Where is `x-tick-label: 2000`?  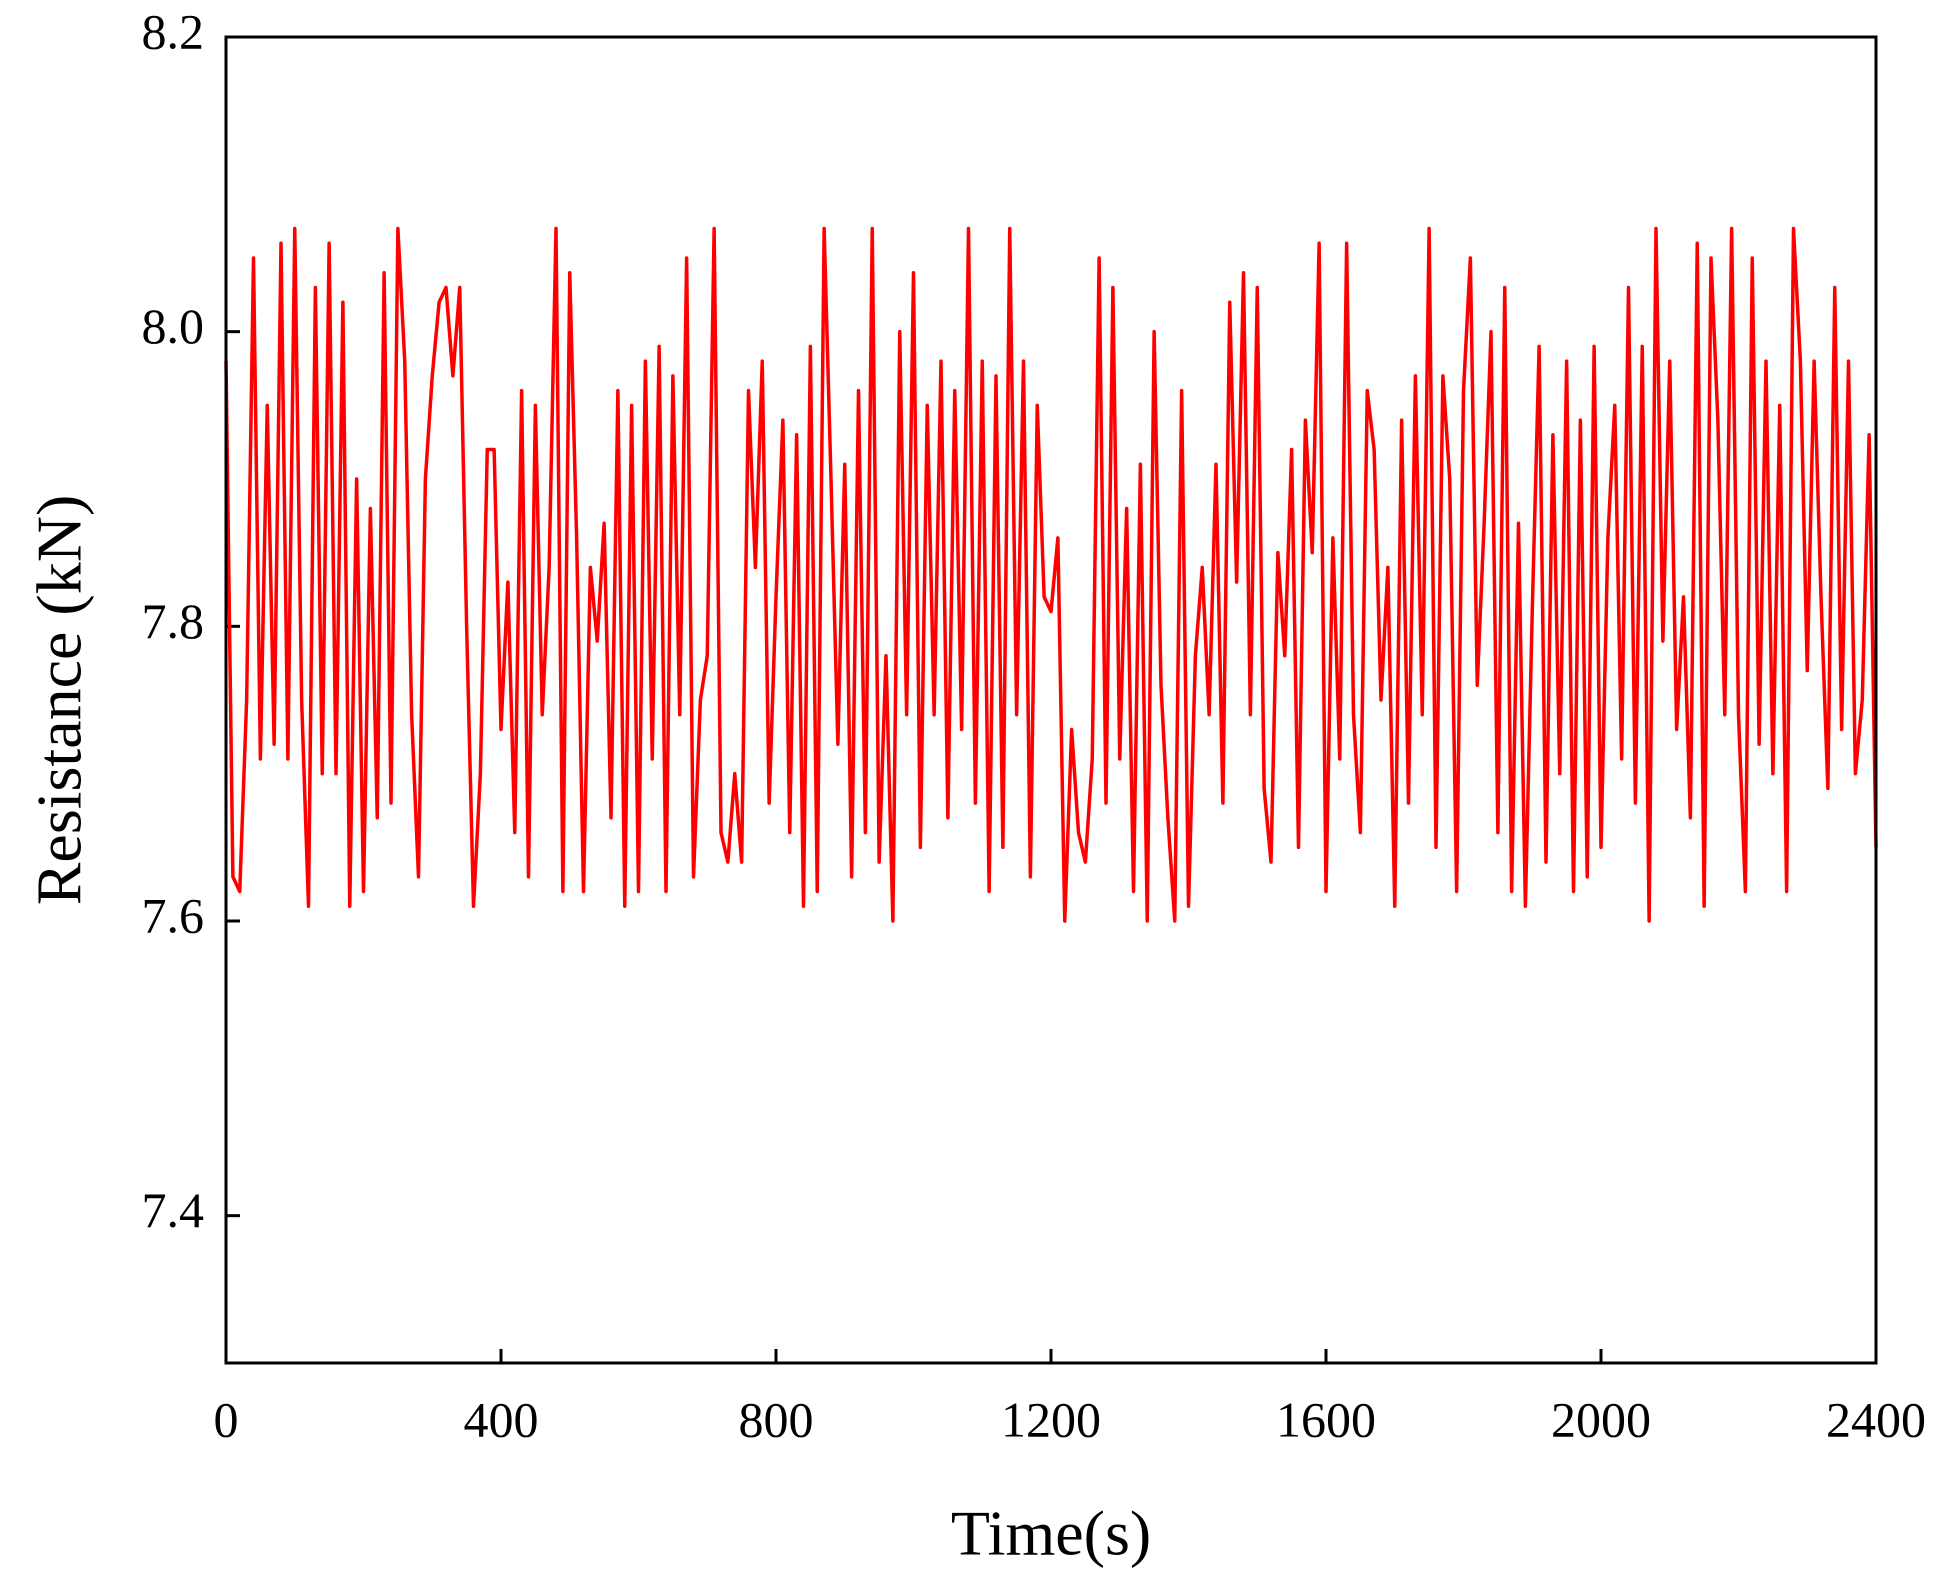
x-tick-label: 2000 is located at coordinates (1601, 1419).